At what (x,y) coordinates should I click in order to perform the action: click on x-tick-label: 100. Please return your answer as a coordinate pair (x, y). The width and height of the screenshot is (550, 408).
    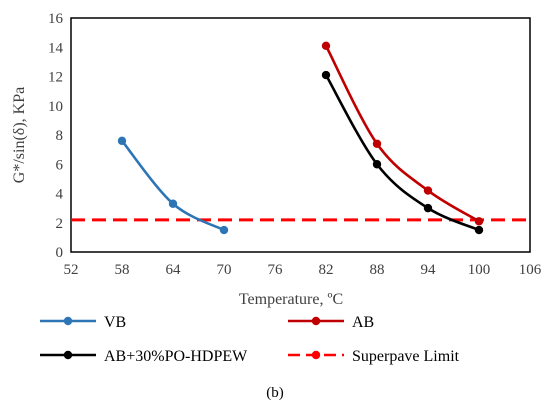
    Looking at the image, I should click on (479, 270).